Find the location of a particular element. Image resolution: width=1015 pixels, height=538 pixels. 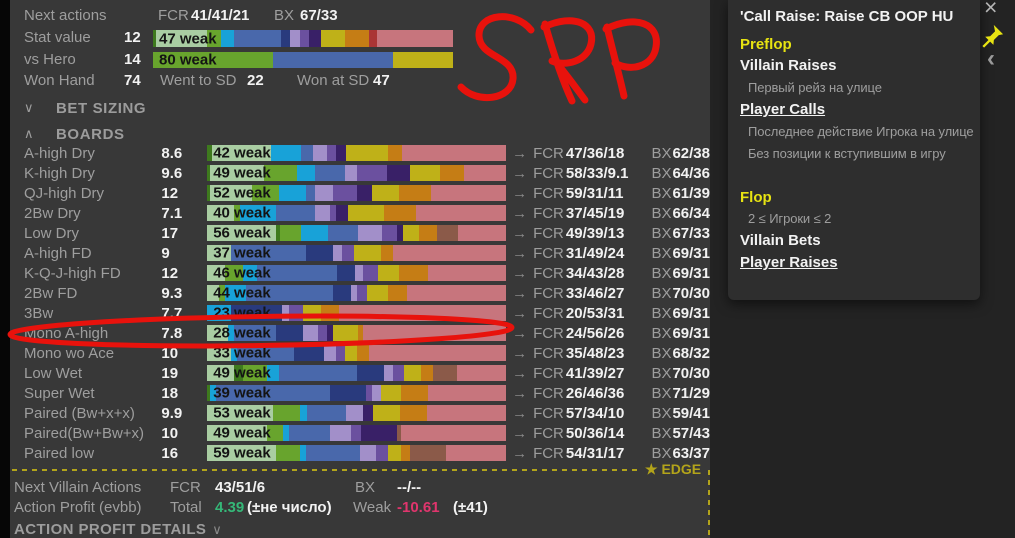

board-bar: 28 weak is located at coordinates (357, 333).